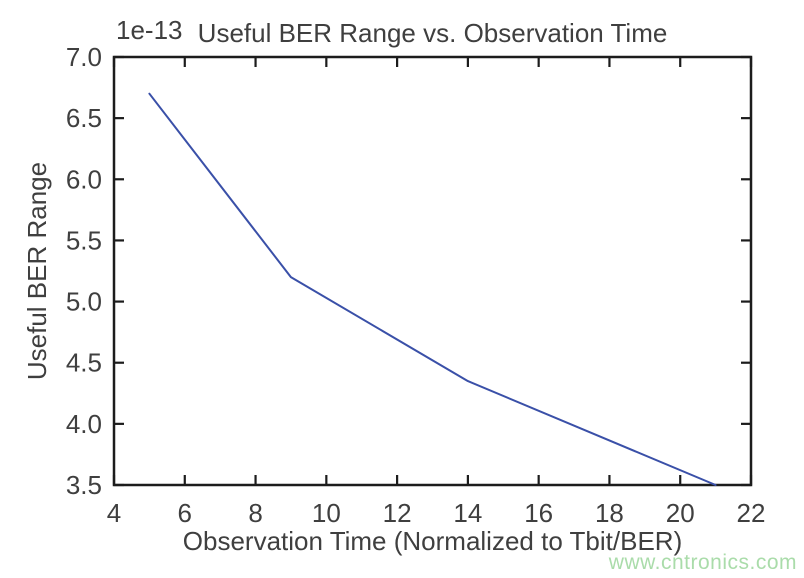 The image size is (804, 578). Describe the element at coordinates (326, 513) in the screenshot. I see `x-tick-label: 10` at that location.